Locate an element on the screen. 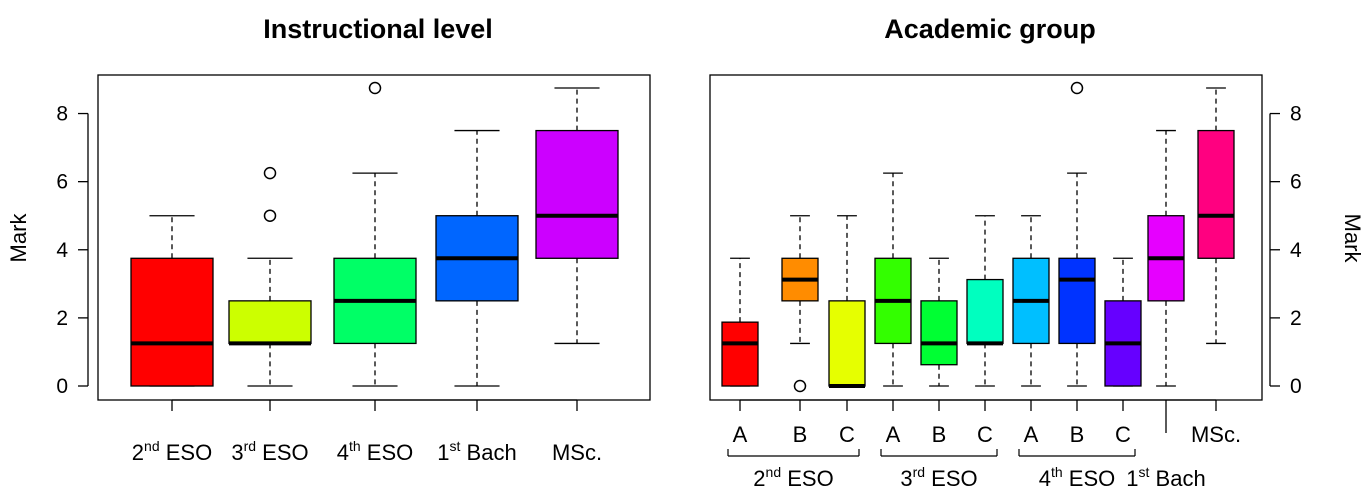 This screenshot has width=1370, height=495. chart-title: Academic group is located at coordinates (990, 29).